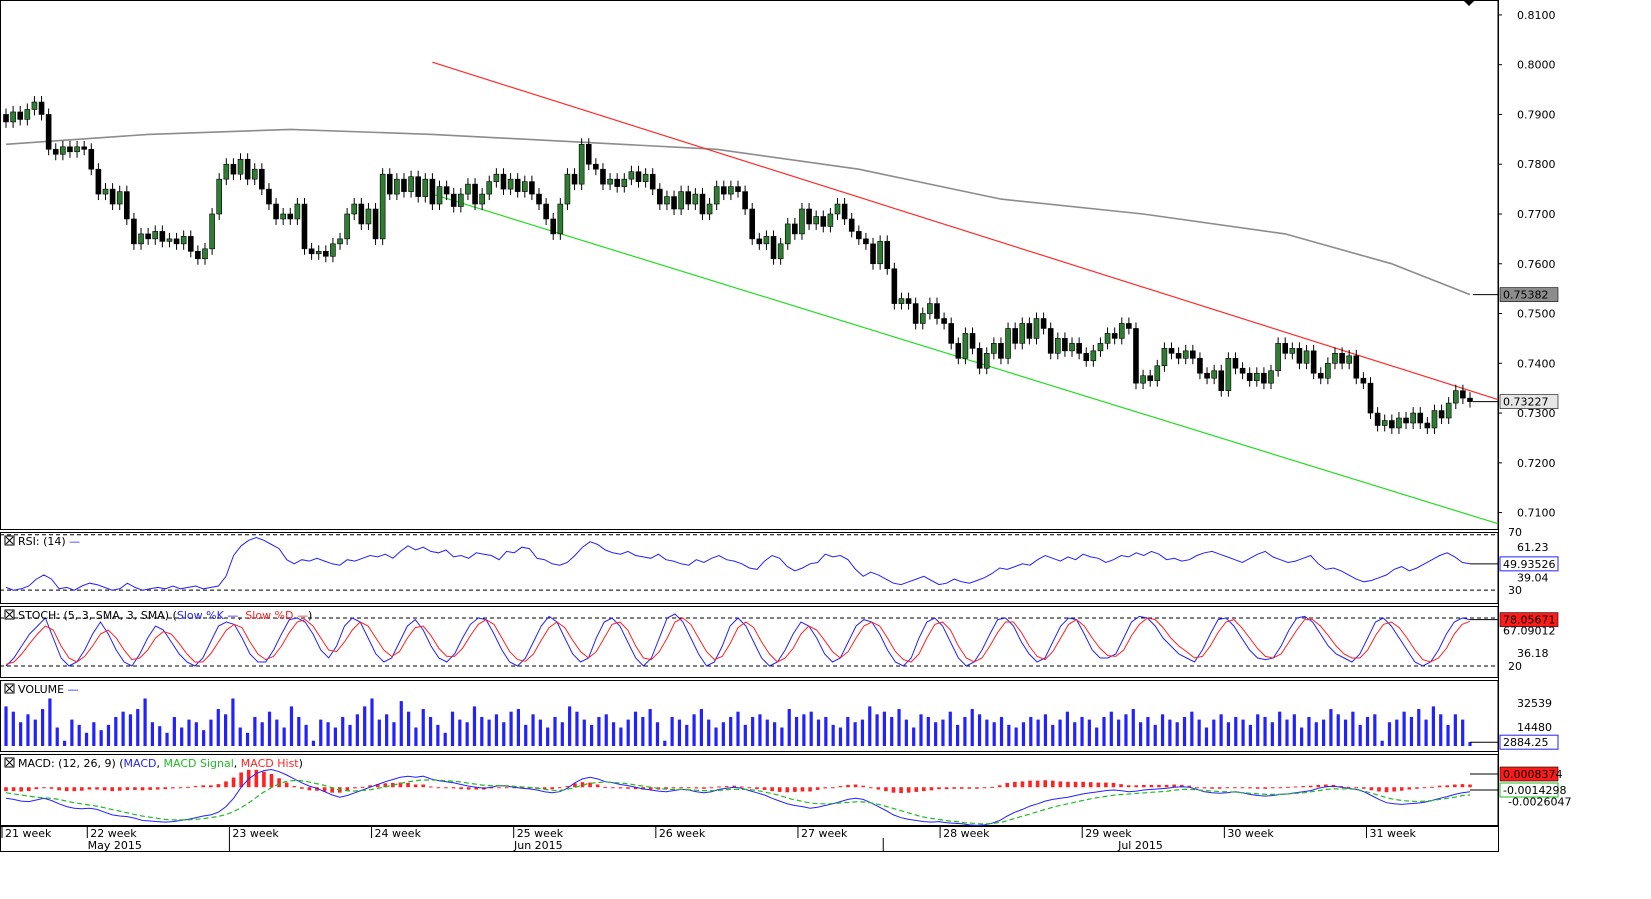 Image resolution: width=1651 pixels, height=899 pixels. I want to click on month-label: Jul 2015, so click(1140, 845).